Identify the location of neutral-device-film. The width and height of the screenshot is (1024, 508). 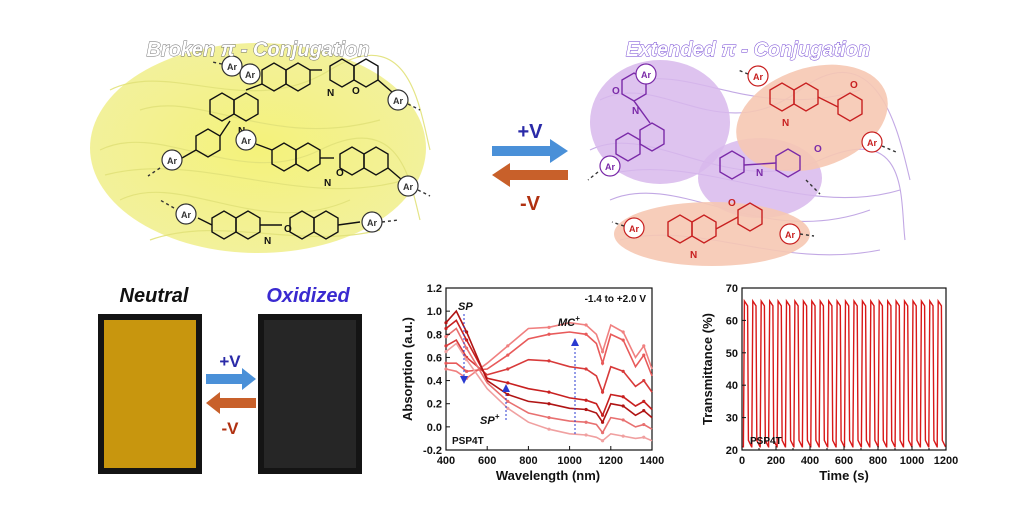
(150, 394).